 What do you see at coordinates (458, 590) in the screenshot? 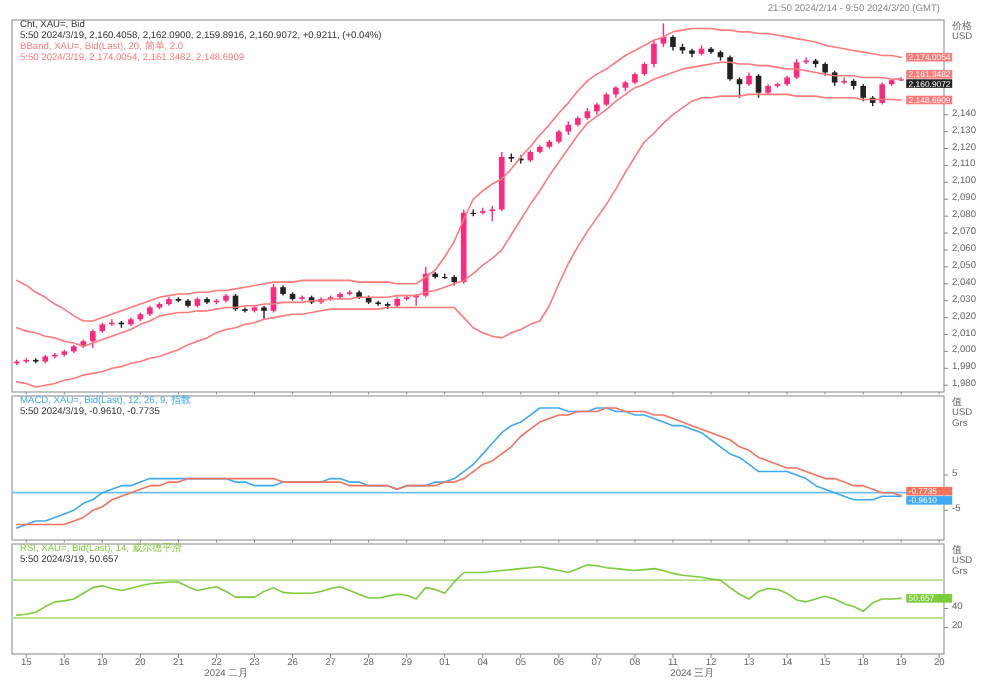
I see `line-series` at bounding box center [458, 590].